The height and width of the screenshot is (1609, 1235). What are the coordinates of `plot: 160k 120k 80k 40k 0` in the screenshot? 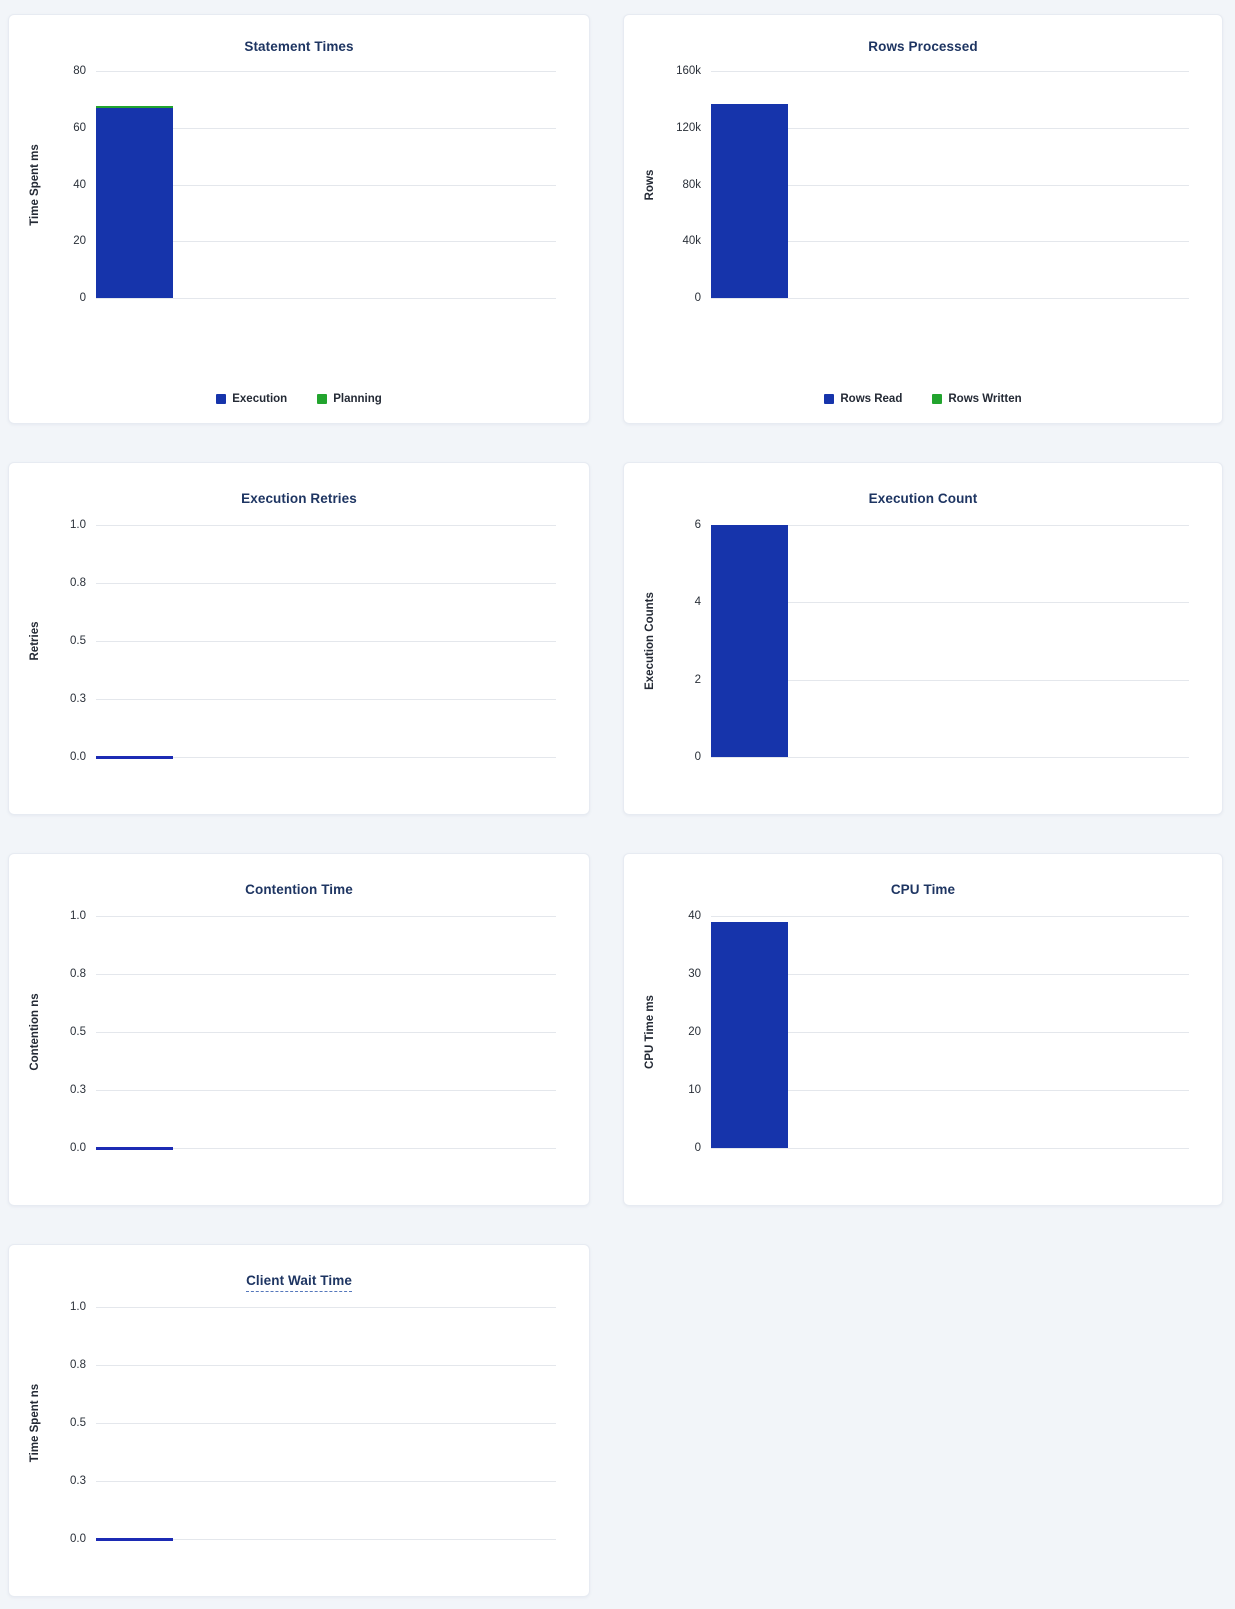 It's located at (932, 184).